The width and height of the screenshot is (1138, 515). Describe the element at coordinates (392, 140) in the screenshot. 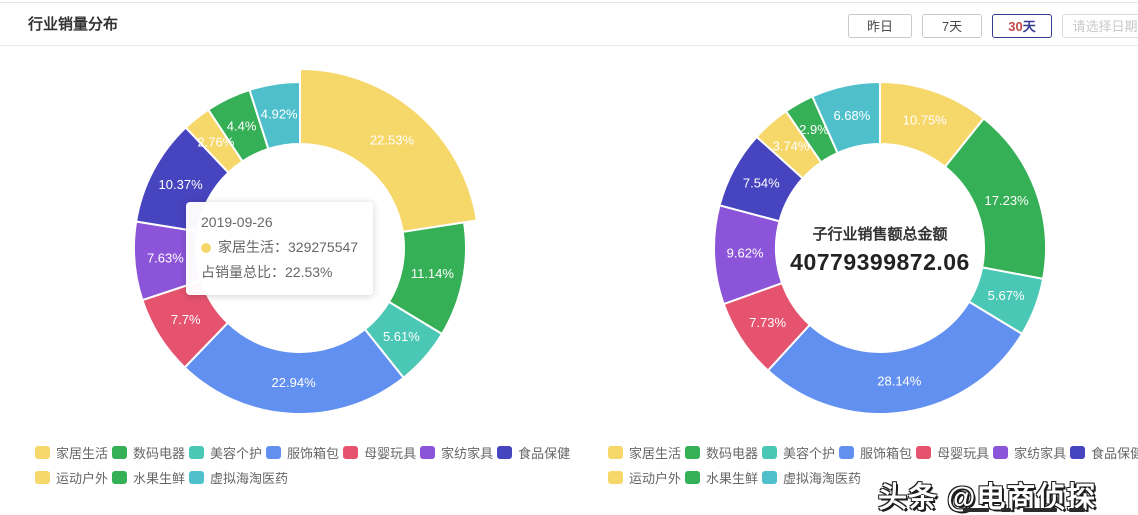

I see `slice-percent-label: 22.53%` at that location.